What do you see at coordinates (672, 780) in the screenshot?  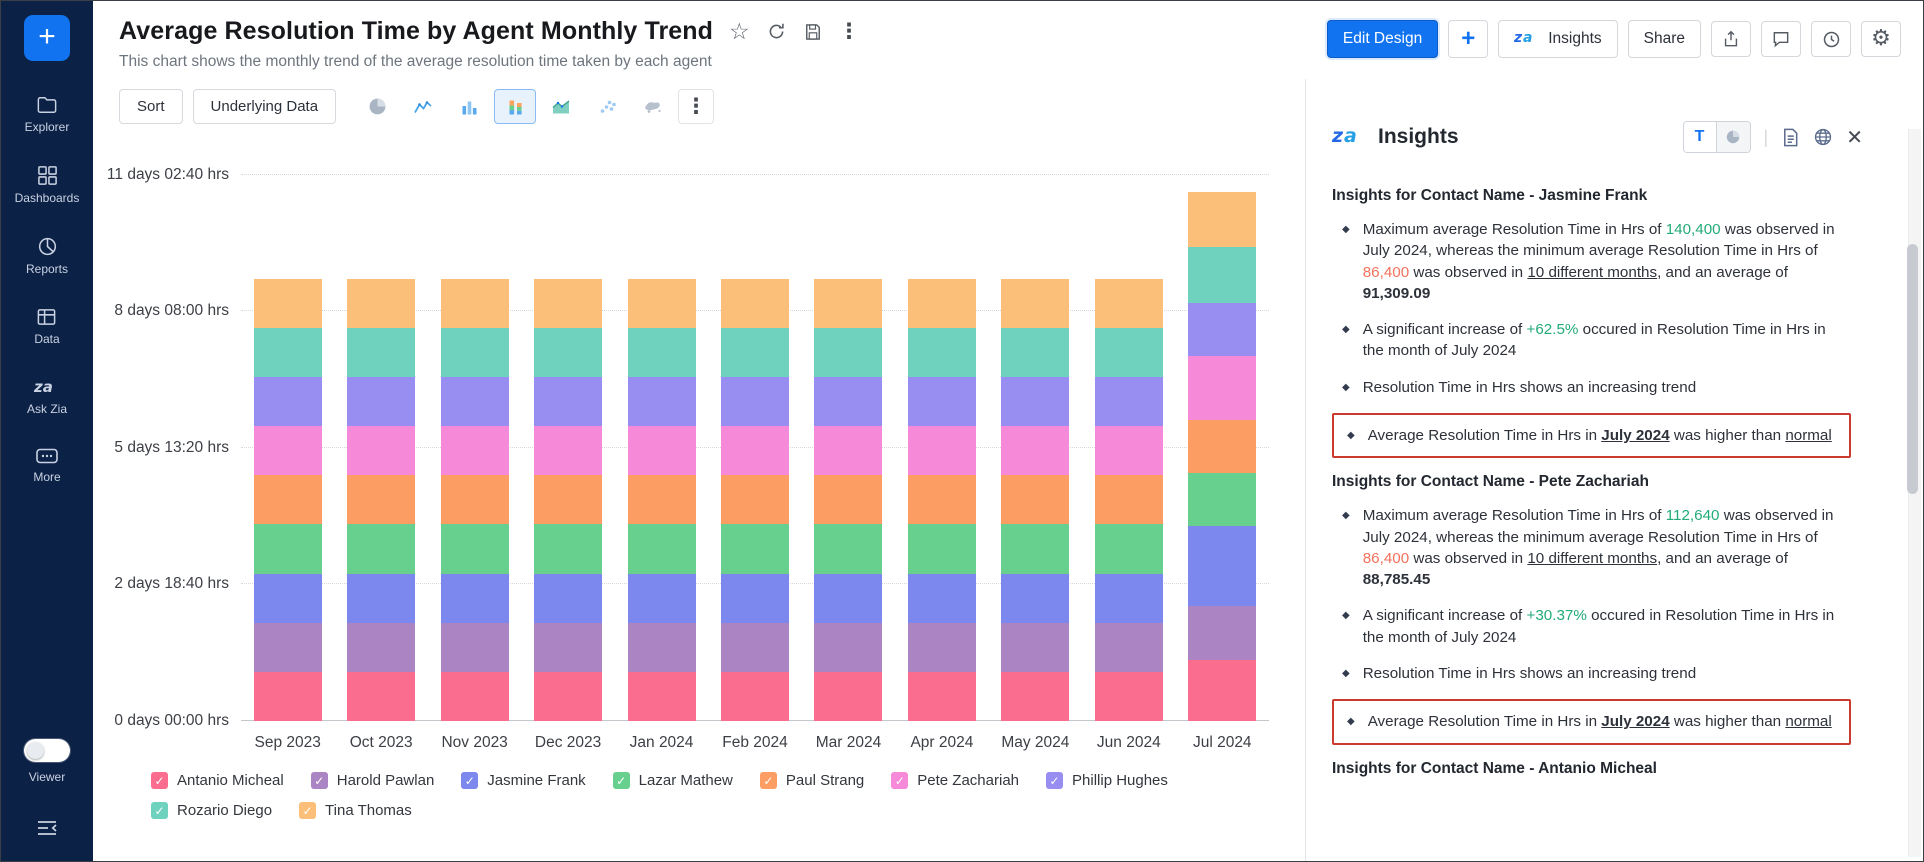 I see `legend-item-lazar-mathew: ✓ Lazar Mathew` at bounding box center [672, 780].